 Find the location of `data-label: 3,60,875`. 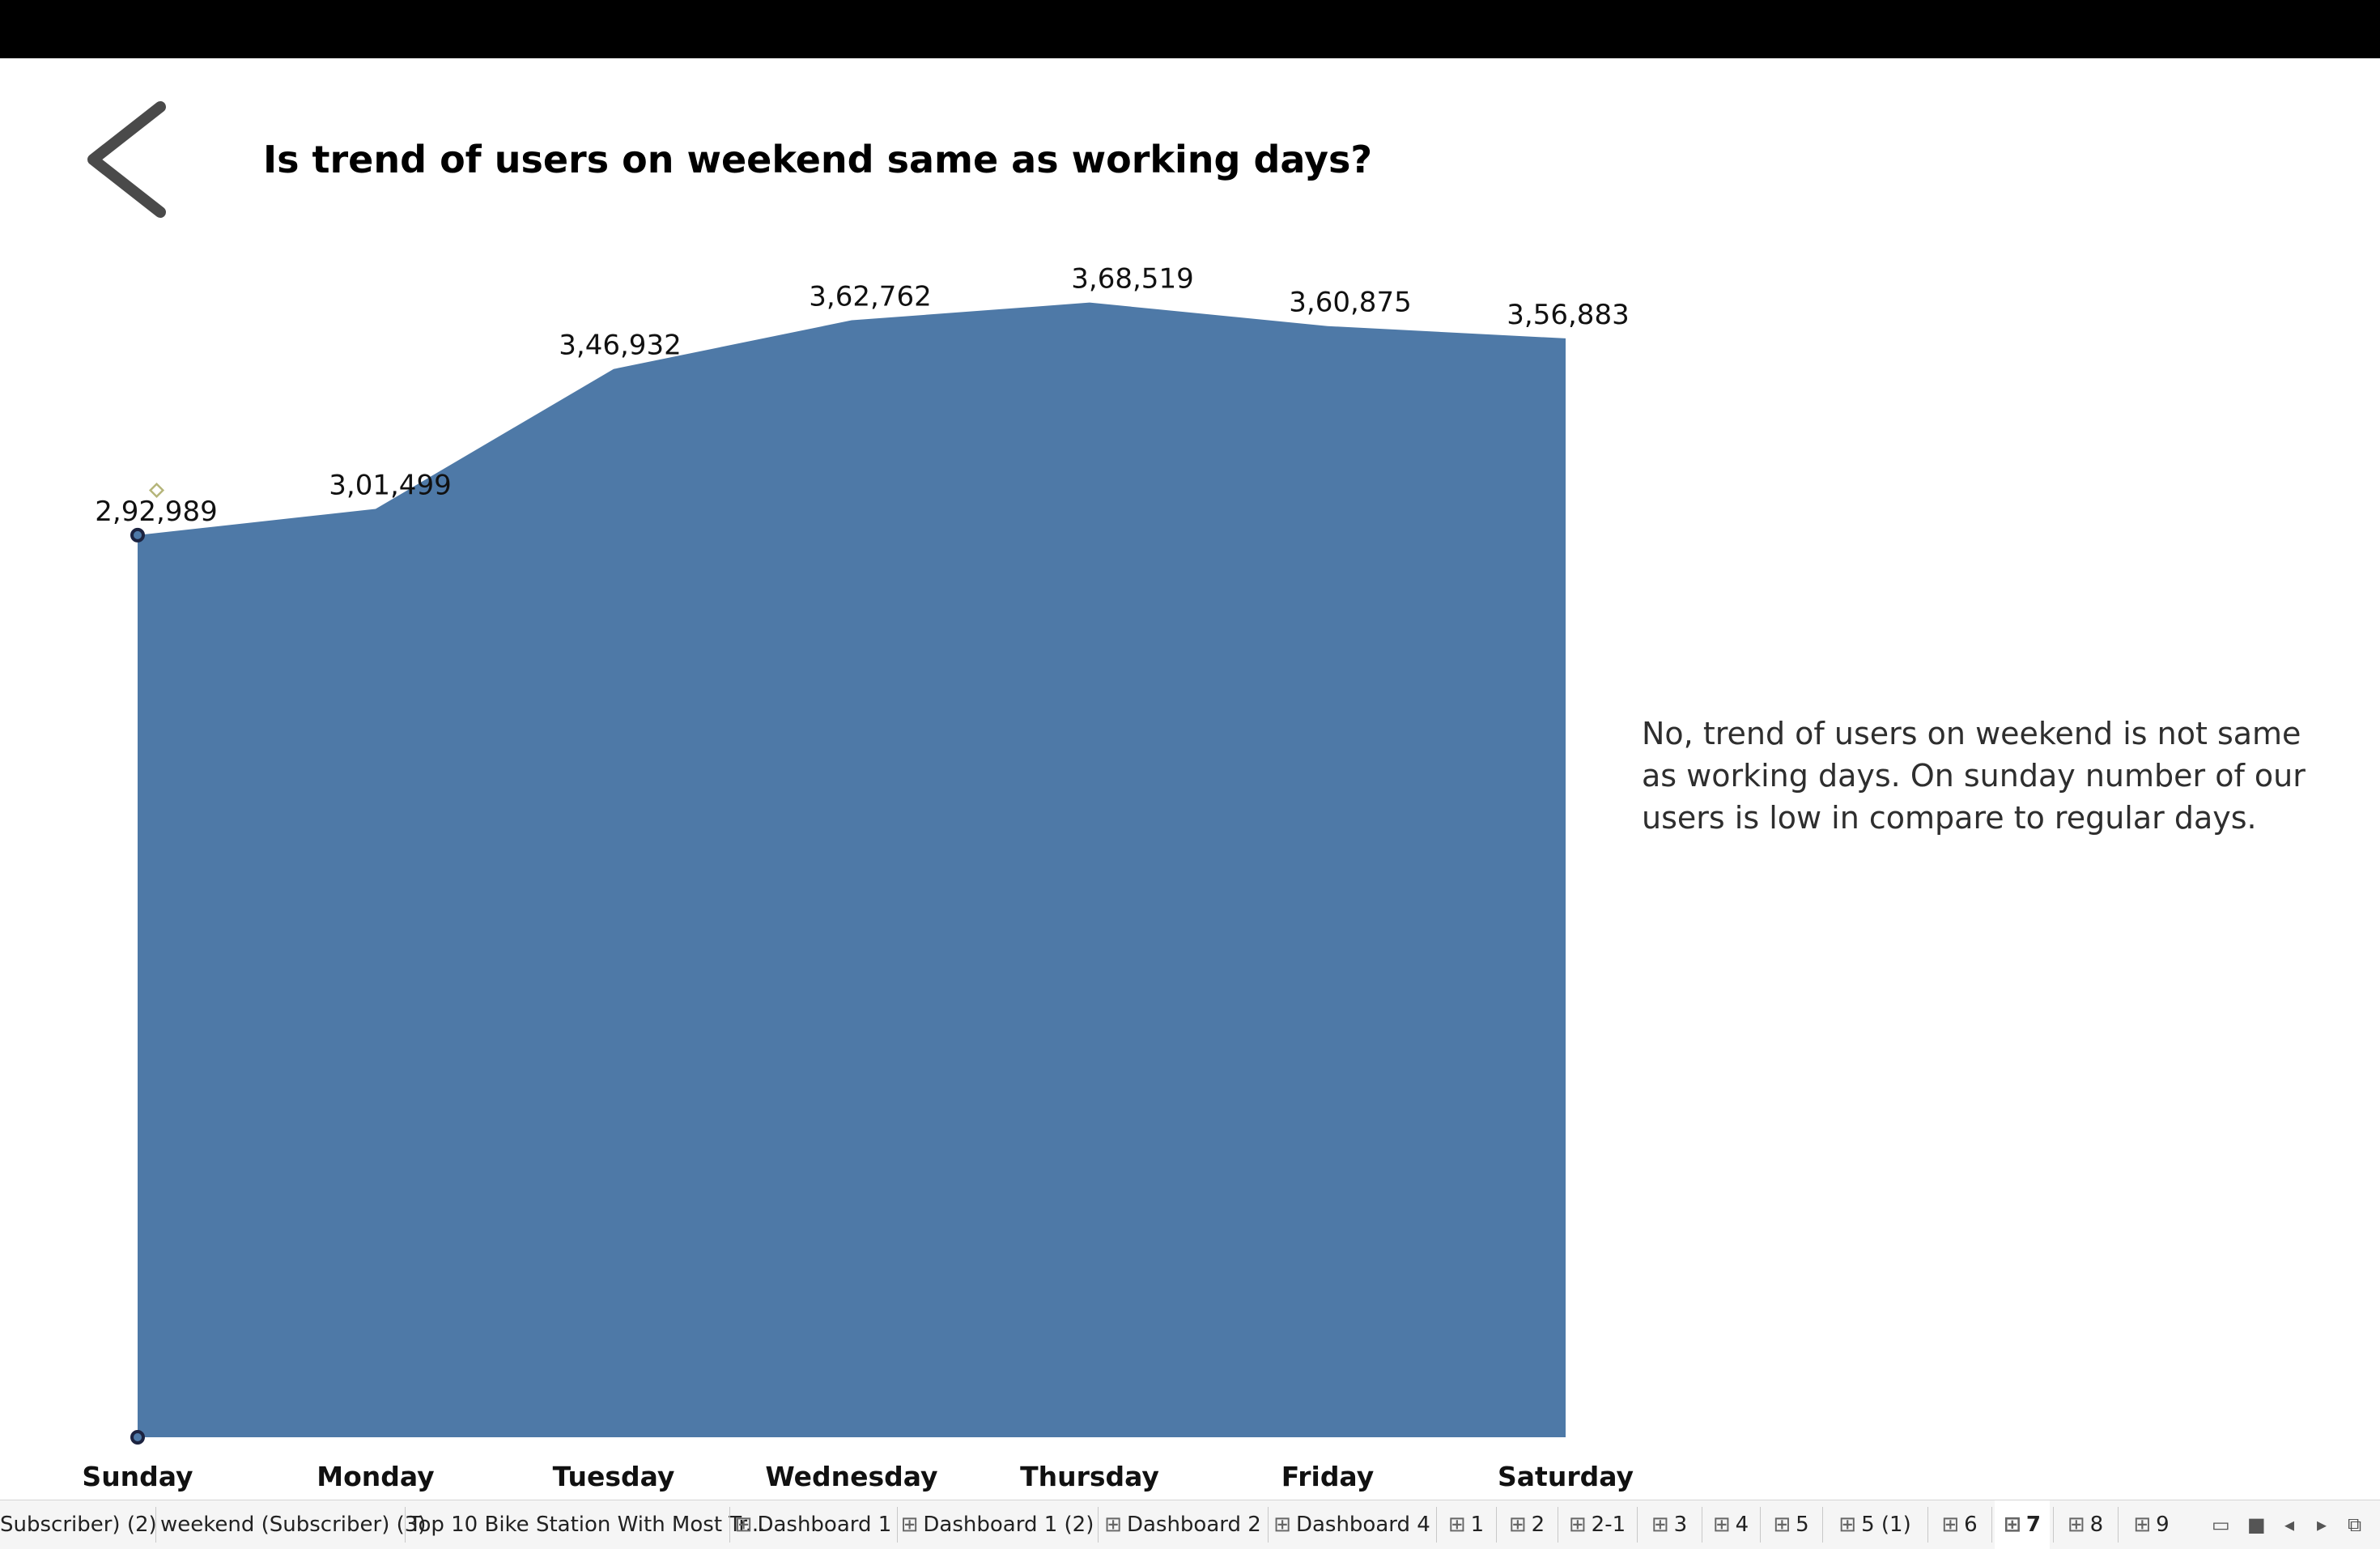

data-label: 3,60,875 is located at coordinates (1350, 303).